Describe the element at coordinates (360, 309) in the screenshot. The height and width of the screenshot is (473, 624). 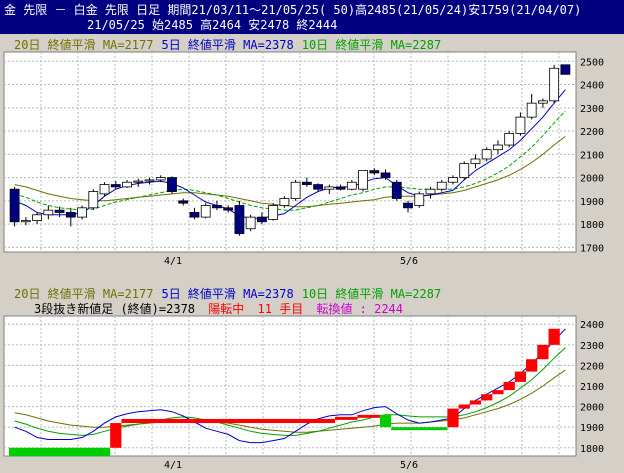
I see `switch-value: 転換値 : 2244` at that location.